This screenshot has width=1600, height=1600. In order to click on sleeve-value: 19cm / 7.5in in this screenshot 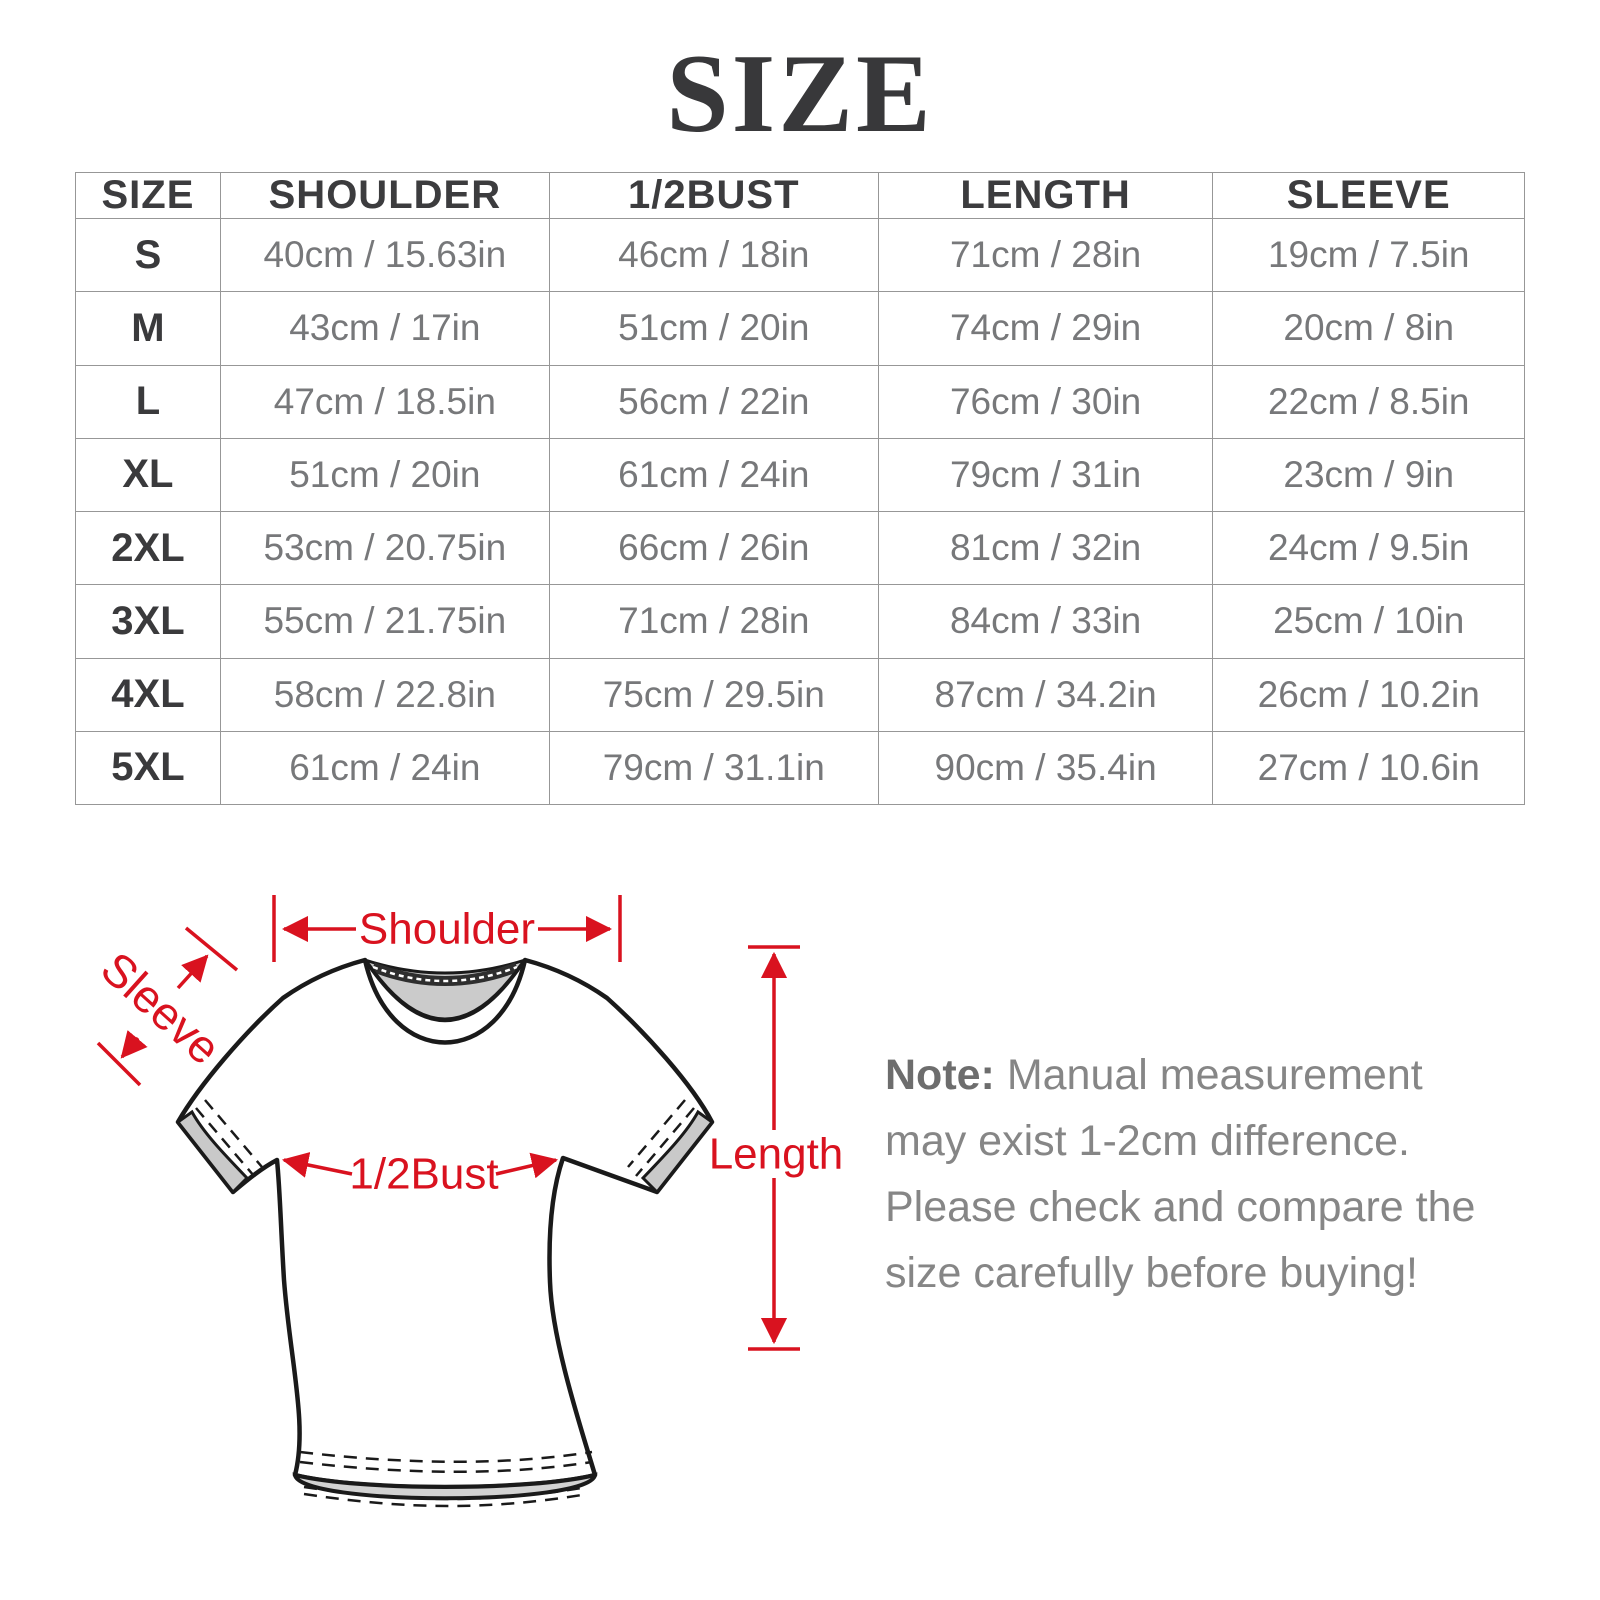, I will do `click(1368, 255)`.